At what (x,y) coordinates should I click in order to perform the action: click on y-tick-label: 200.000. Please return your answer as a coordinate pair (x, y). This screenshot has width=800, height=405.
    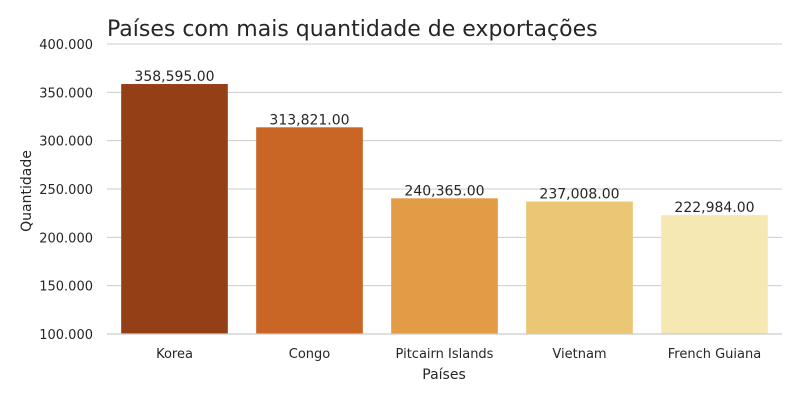
    Looking at the image, I should click on (66, 238).